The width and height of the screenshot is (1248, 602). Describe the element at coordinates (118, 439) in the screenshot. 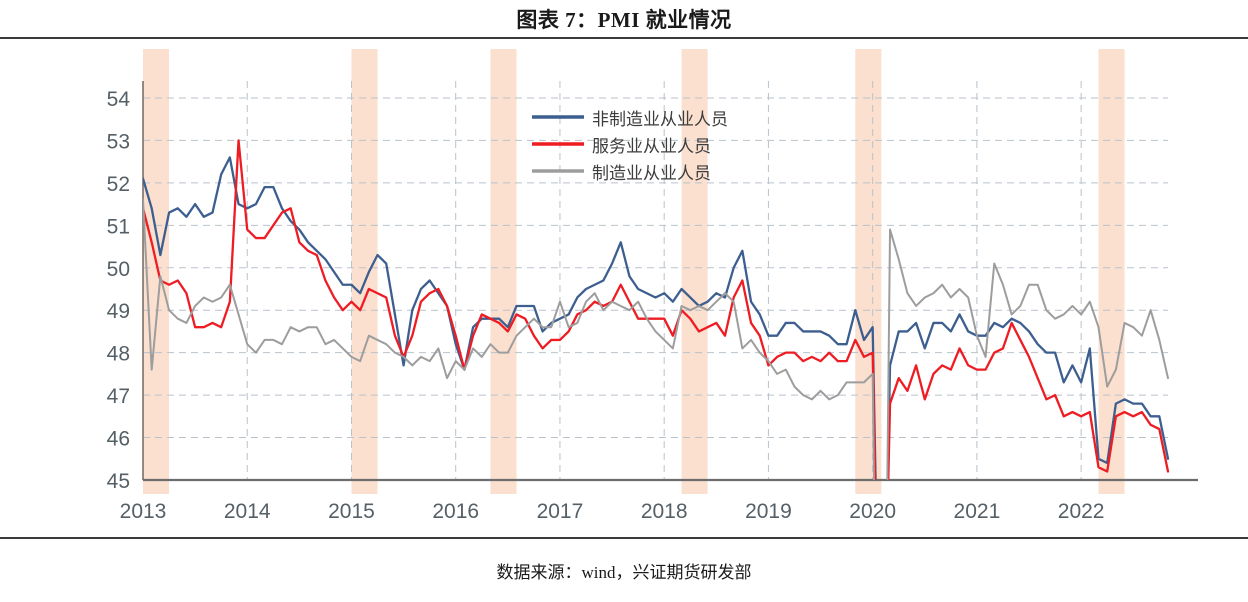

I see `y-tick-label: 46` at that location.